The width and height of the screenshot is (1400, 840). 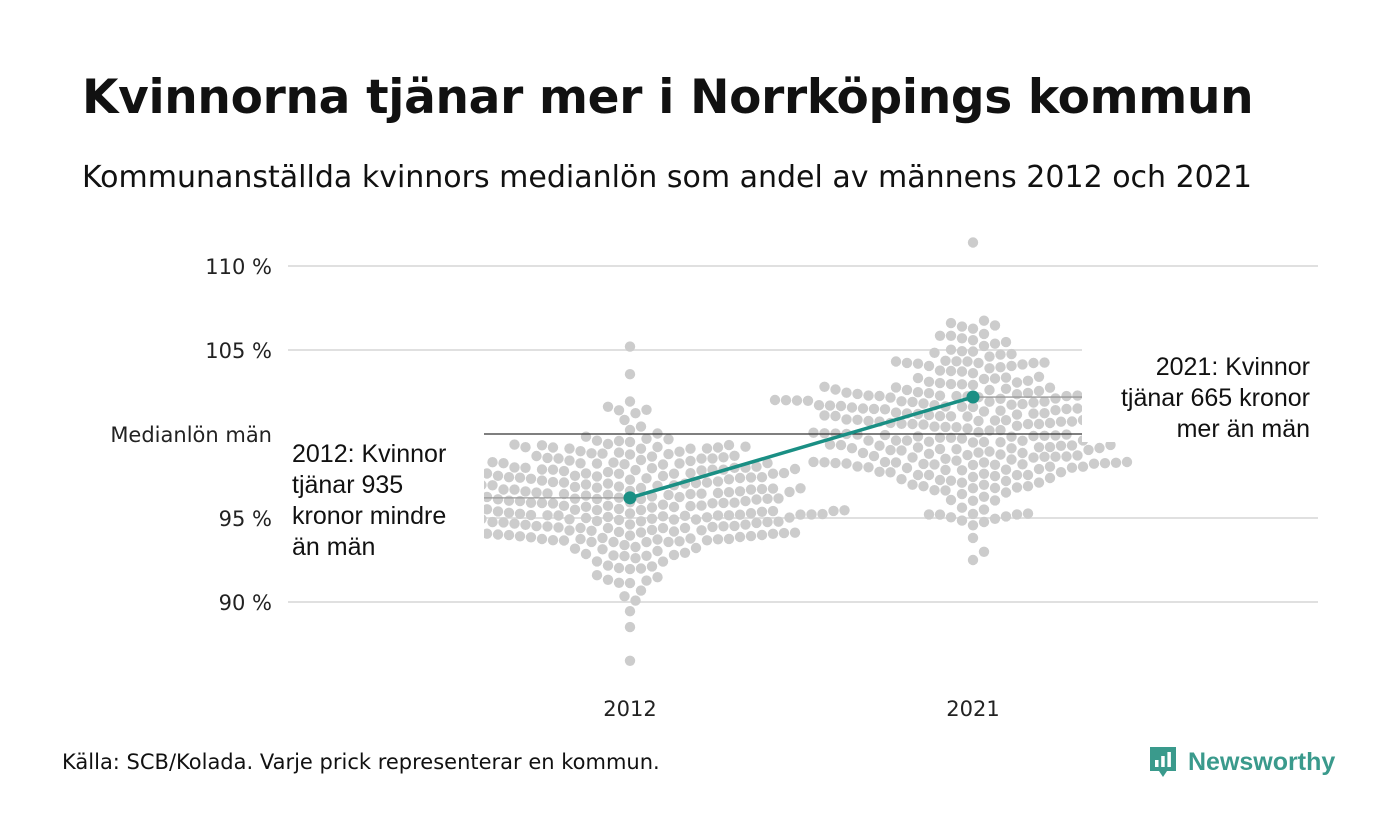 I want to click on highlight-point-2012, so click(x=630, y=498).